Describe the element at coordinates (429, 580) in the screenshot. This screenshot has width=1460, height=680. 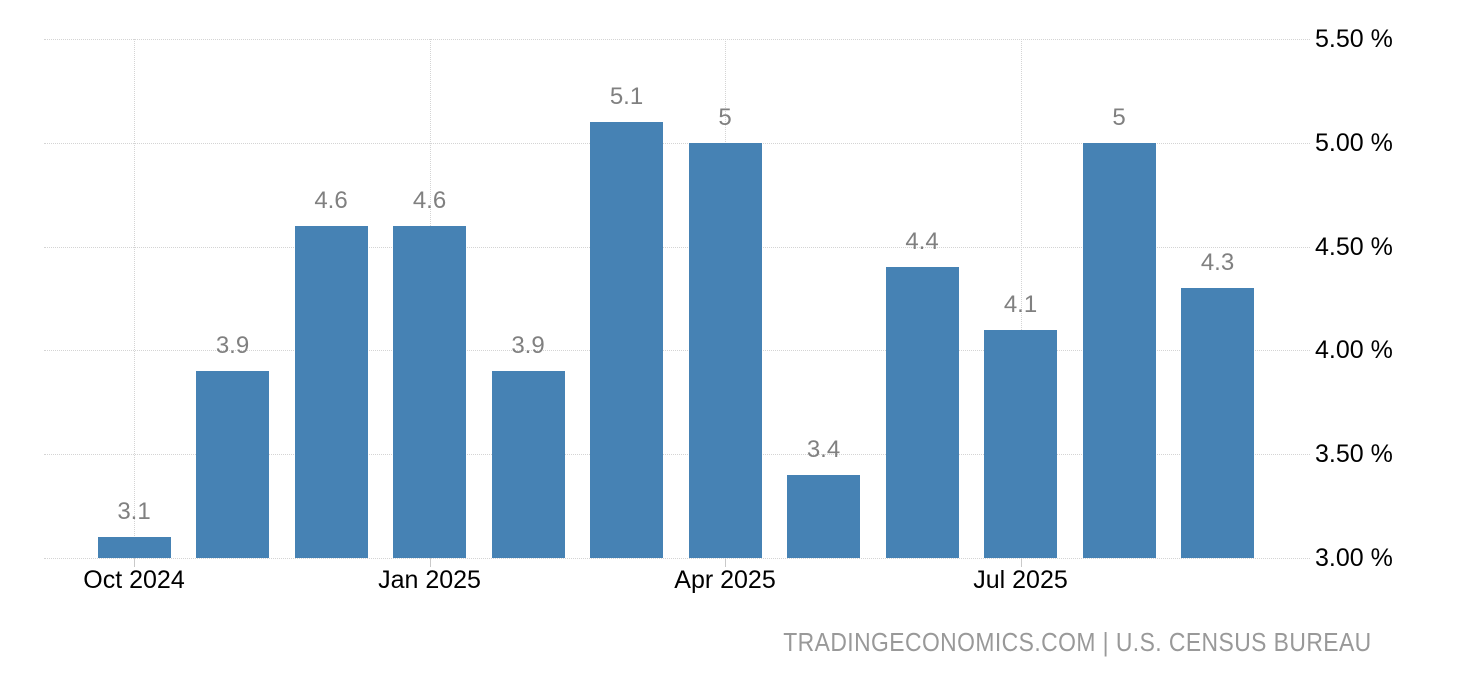
I see `x-axis-tick-label: Jan 2025` at that location.